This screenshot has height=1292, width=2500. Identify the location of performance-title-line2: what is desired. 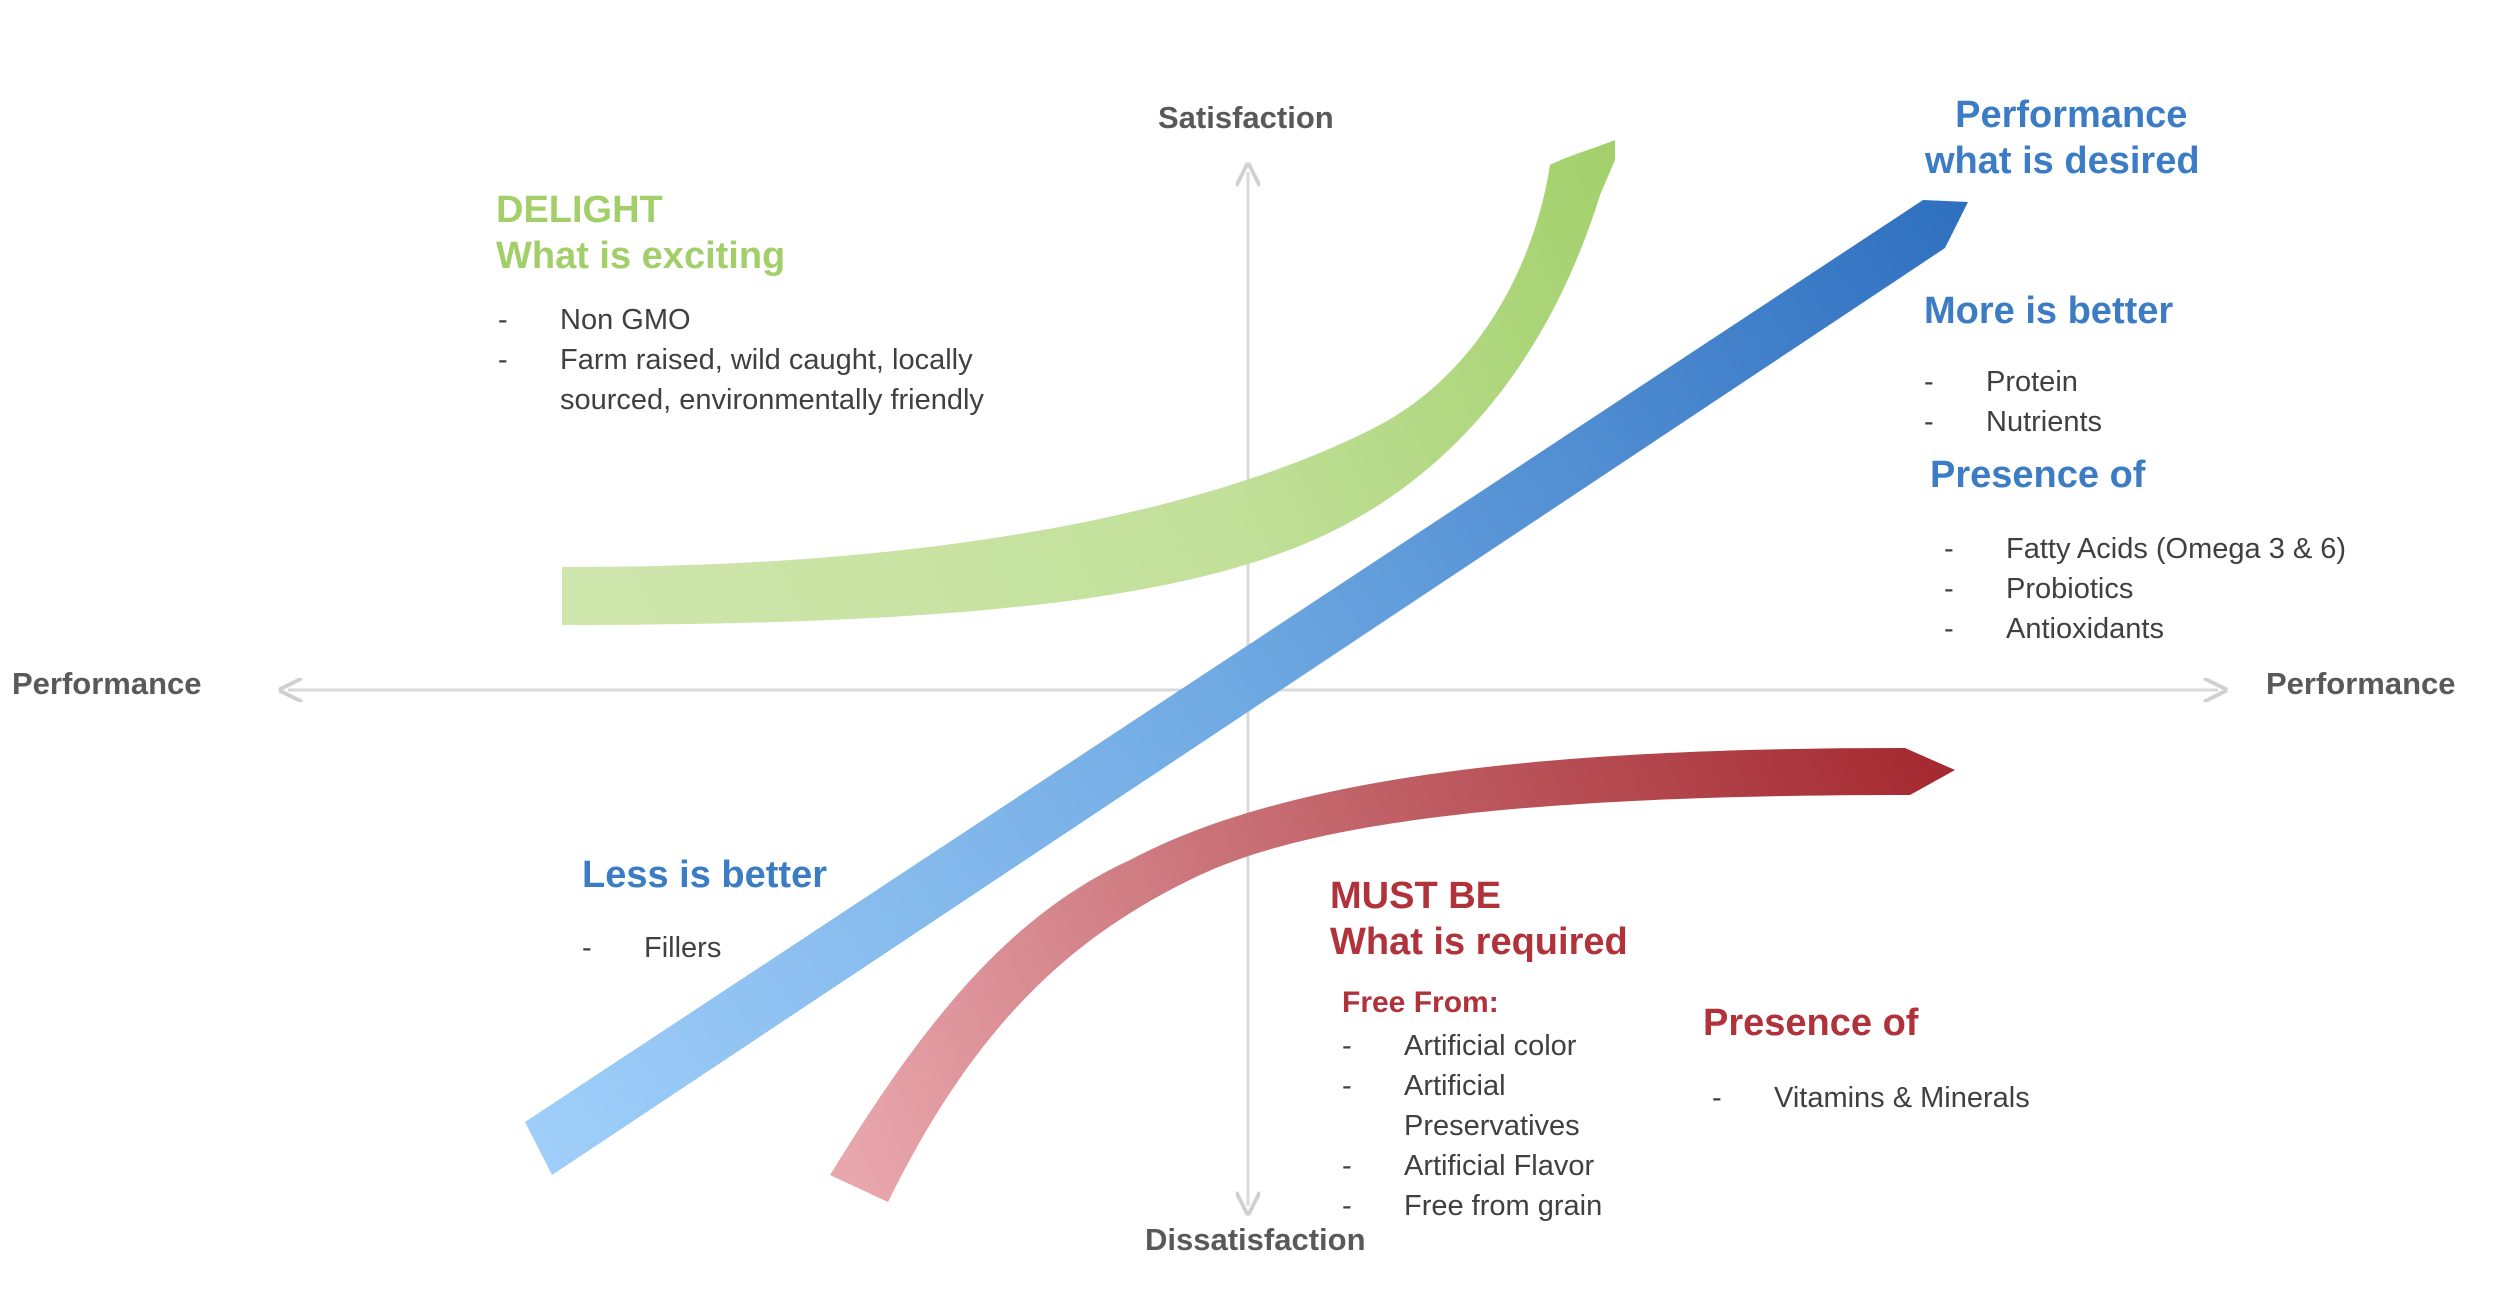
(2062, 161).